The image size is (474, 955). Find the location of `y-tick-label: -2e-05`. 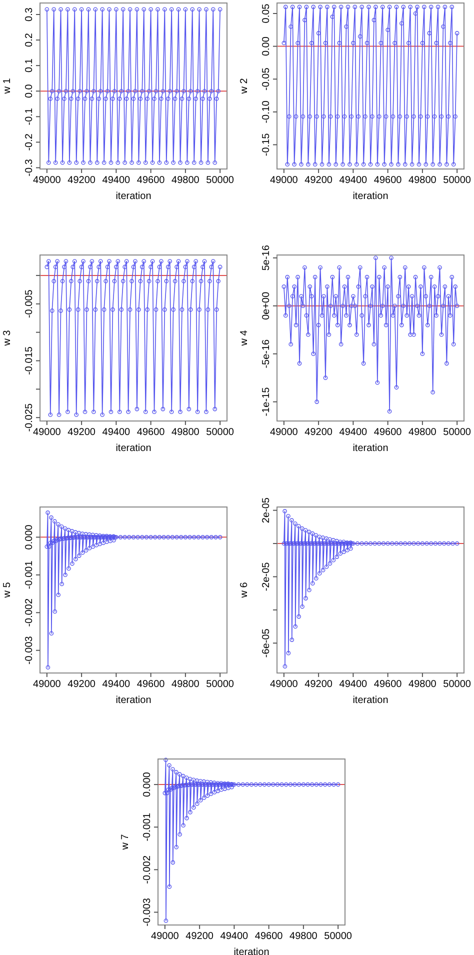

y-tick-label: -2e-05 is located at coordinates (266, 577).